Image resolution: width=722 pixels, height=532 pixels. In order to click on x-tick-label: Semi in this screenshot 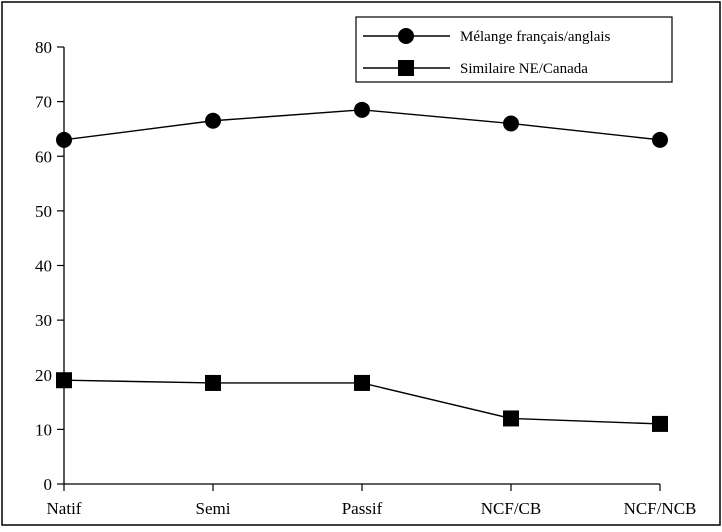, I will do `click(213, 508)`.